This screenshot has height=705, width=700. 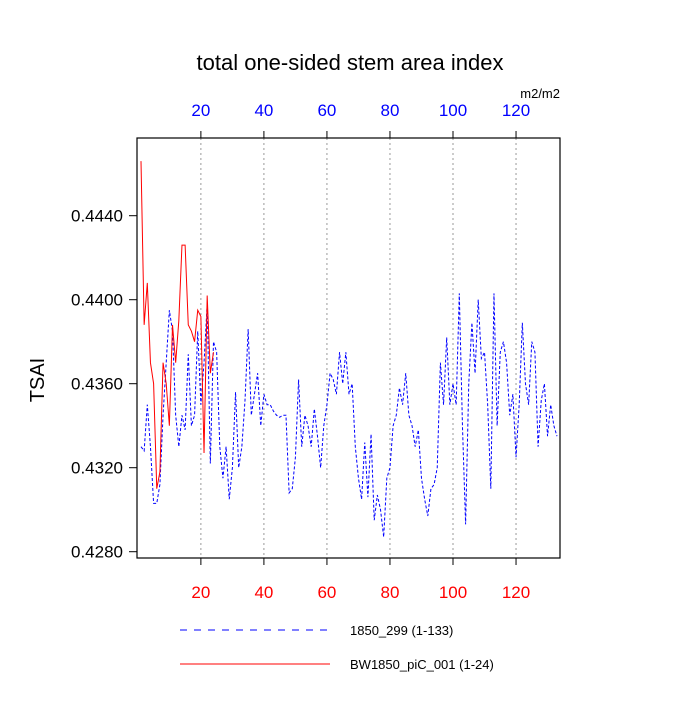 What do you see at coordinates (453, 592) in the screenshot?
I see `x-tick-label: 100` at bounding box center [453, 592].